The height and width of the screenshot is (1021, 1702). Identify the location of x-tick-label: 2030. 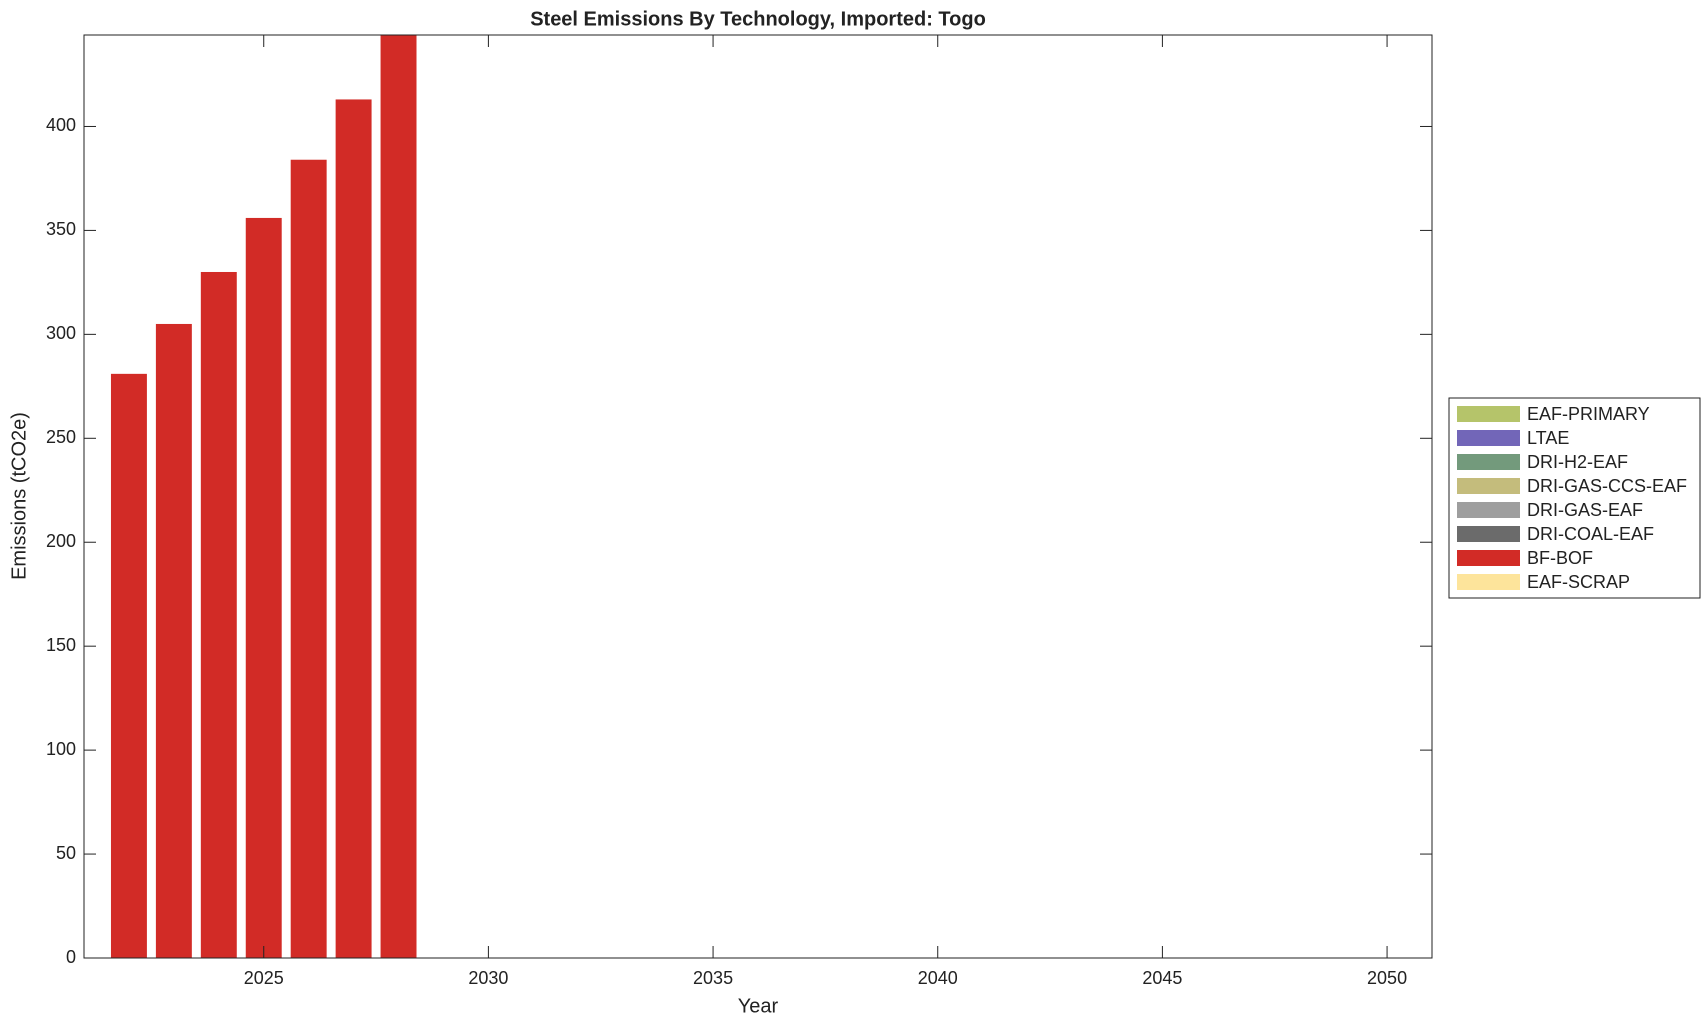
(488, 978).